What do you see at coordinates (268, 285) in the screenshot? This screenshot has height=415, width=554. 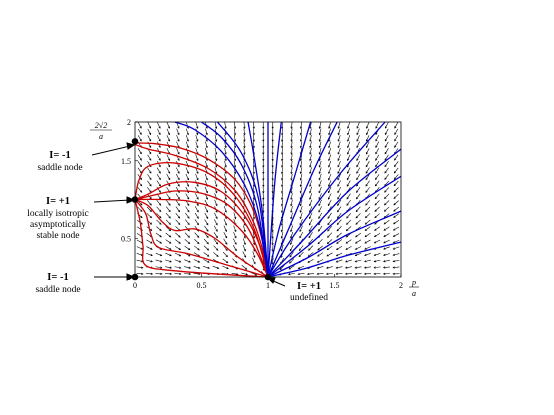 I see `x-tick-label: 1` at bounding box center [268, 285].